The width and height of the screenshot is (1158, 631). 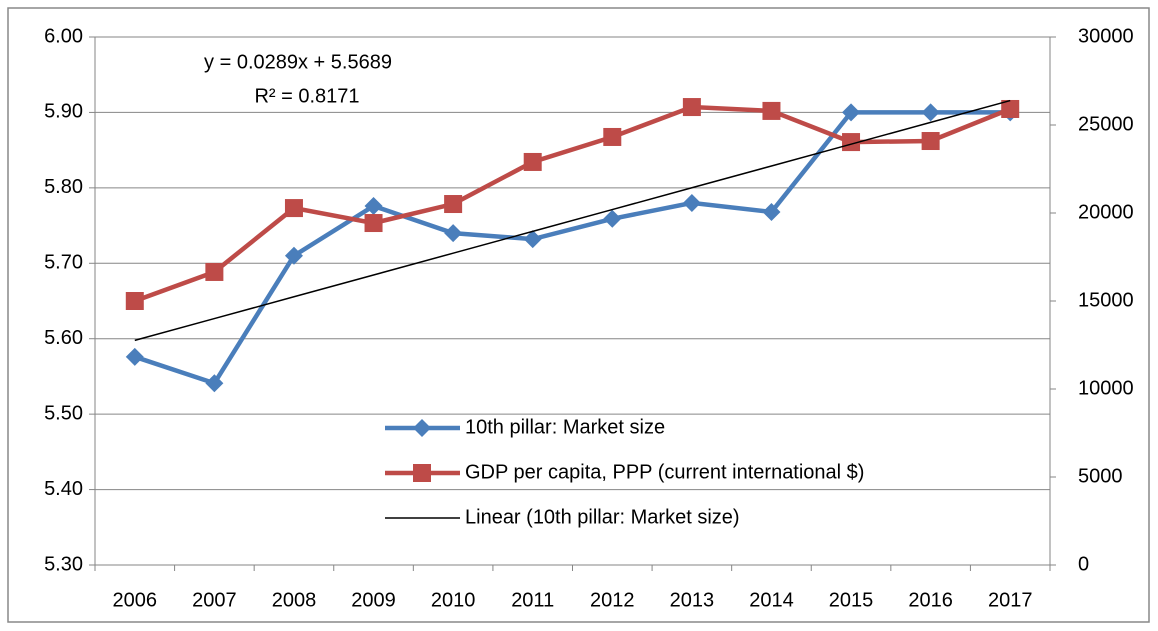 I want to click on x-tick-label: 2017, so click(x=1010, y=600).